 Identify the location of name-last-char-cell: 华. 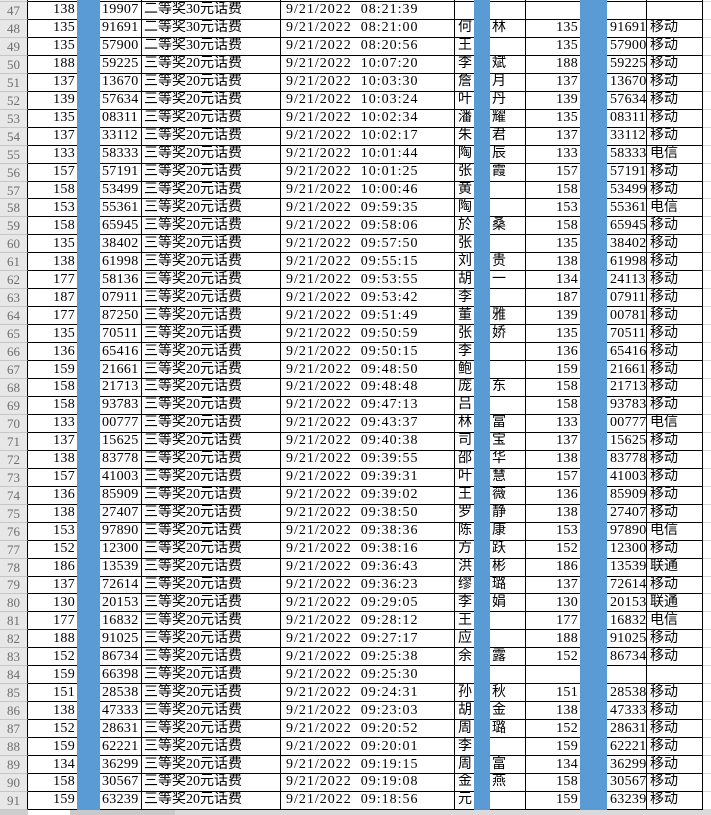
(508, 459).